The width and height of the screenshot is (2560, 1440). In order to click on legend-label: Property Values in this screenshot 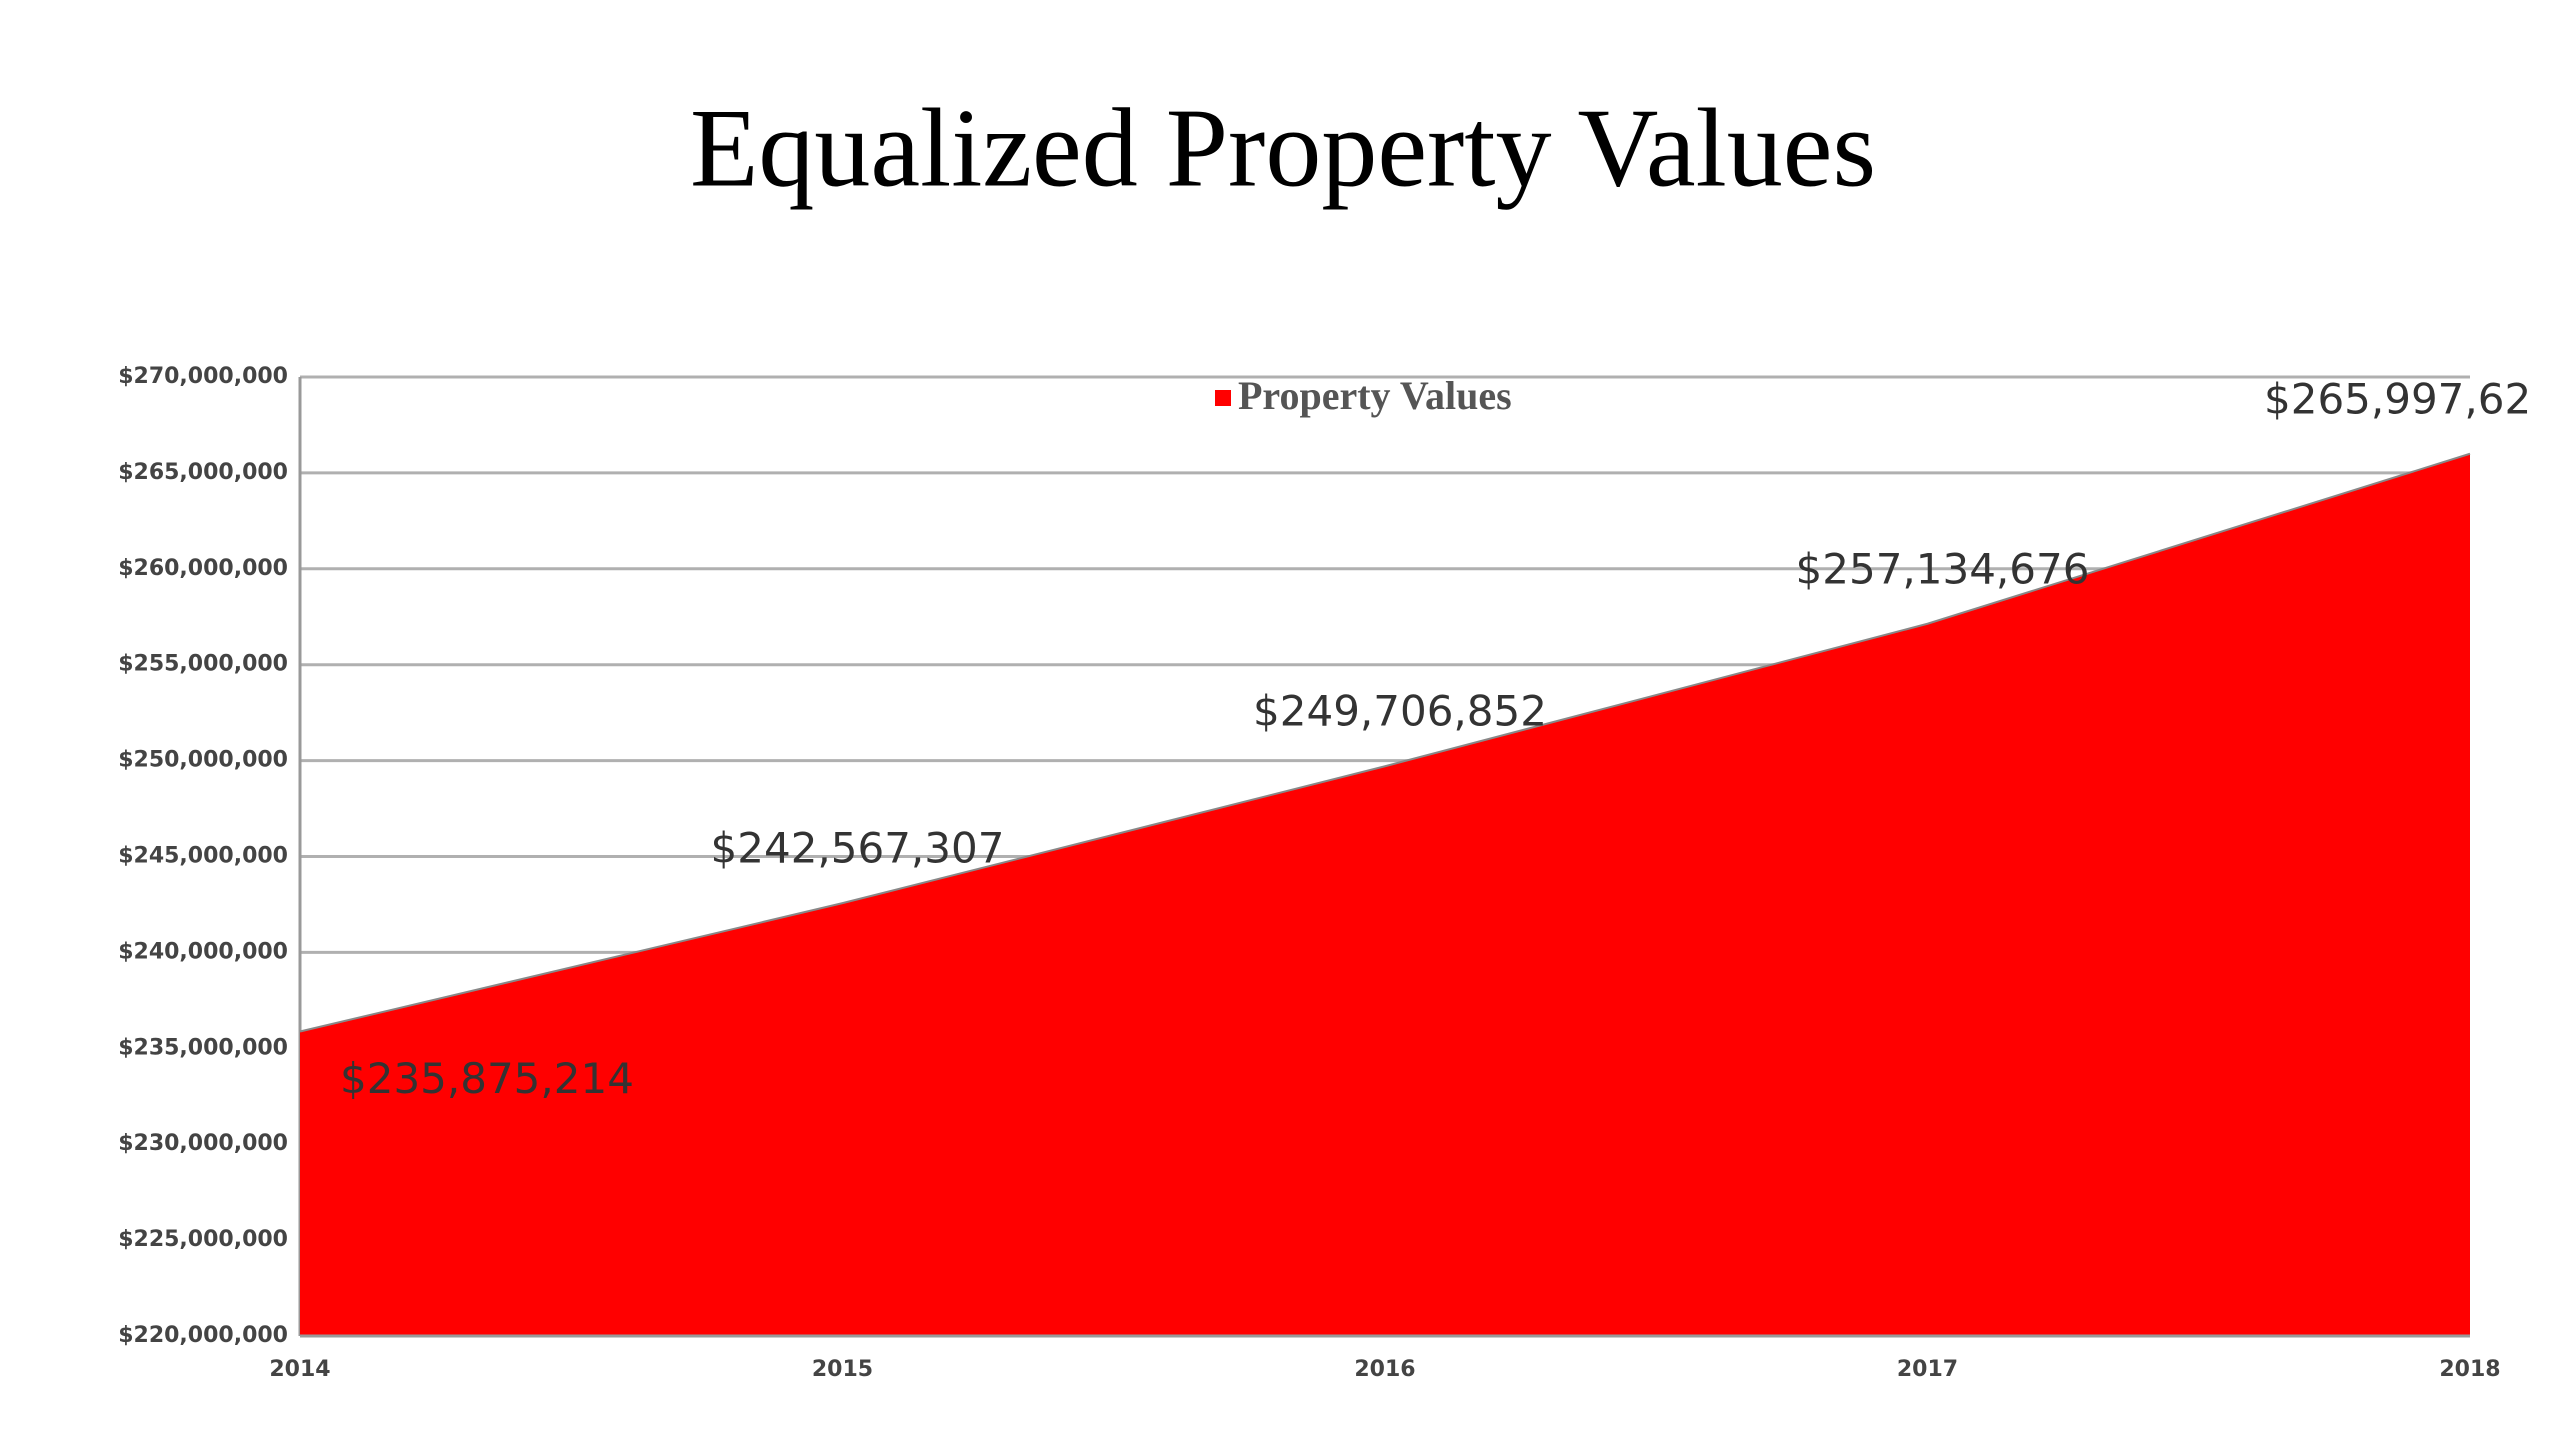, I will do `click(1375, 395)`.